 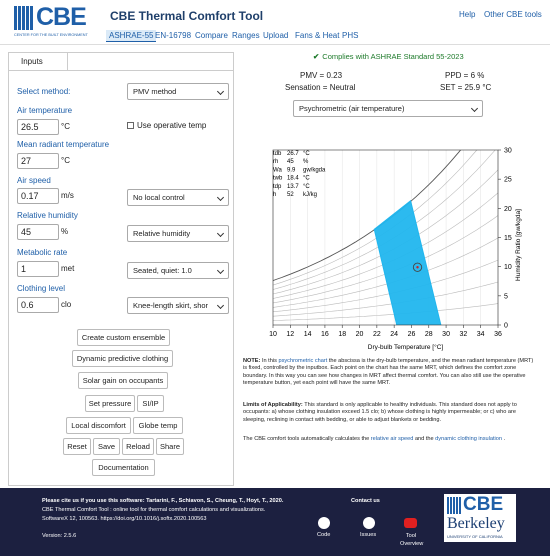 What do you see at coordinates (123, 467) in the screenshot?
I see `button: Documentation` at bounding box center [123, 467].